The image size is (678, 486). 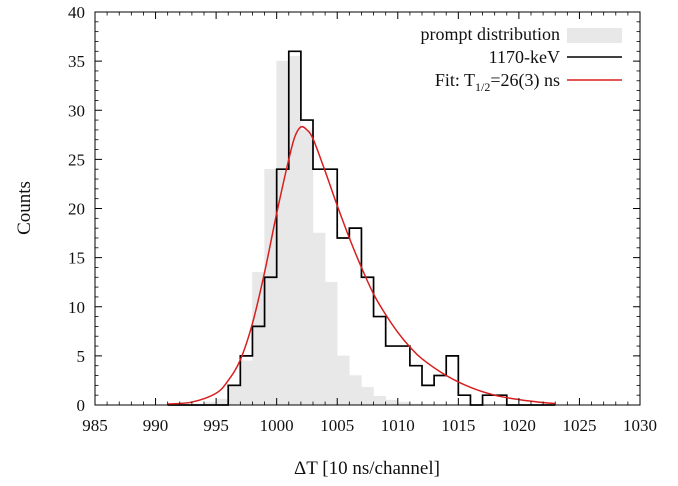 I want to click on x-tick-label: 1005, so click(x=337, y=425).